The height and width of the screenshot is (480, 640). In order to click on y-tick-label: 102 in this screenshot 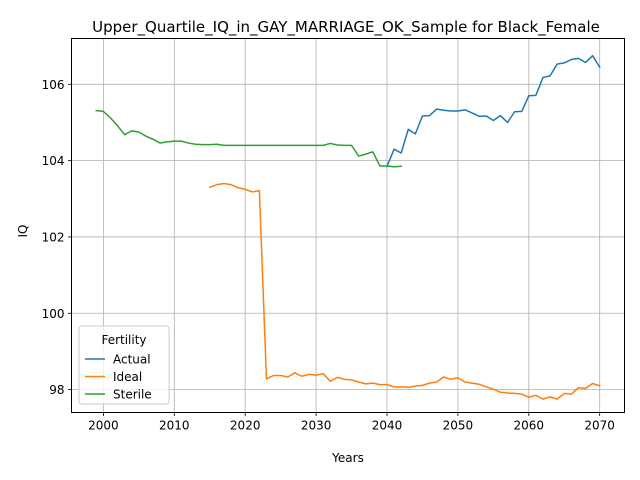, I will do `click(53, 237)`.